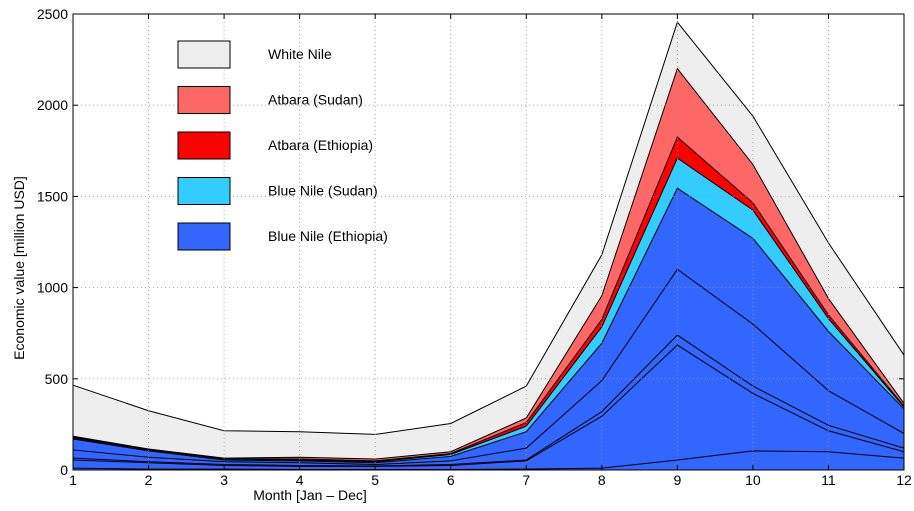 The width and height of the screenshot is (914, 511). I want to click on legend-swatch-atbara-sudan, so click(204, 100).